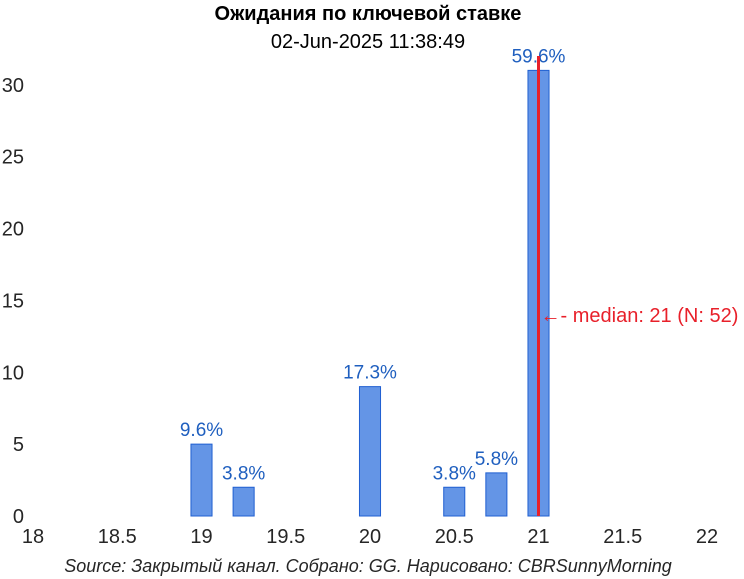  I want to click on x-tick-label: 22, so click(707, 537).